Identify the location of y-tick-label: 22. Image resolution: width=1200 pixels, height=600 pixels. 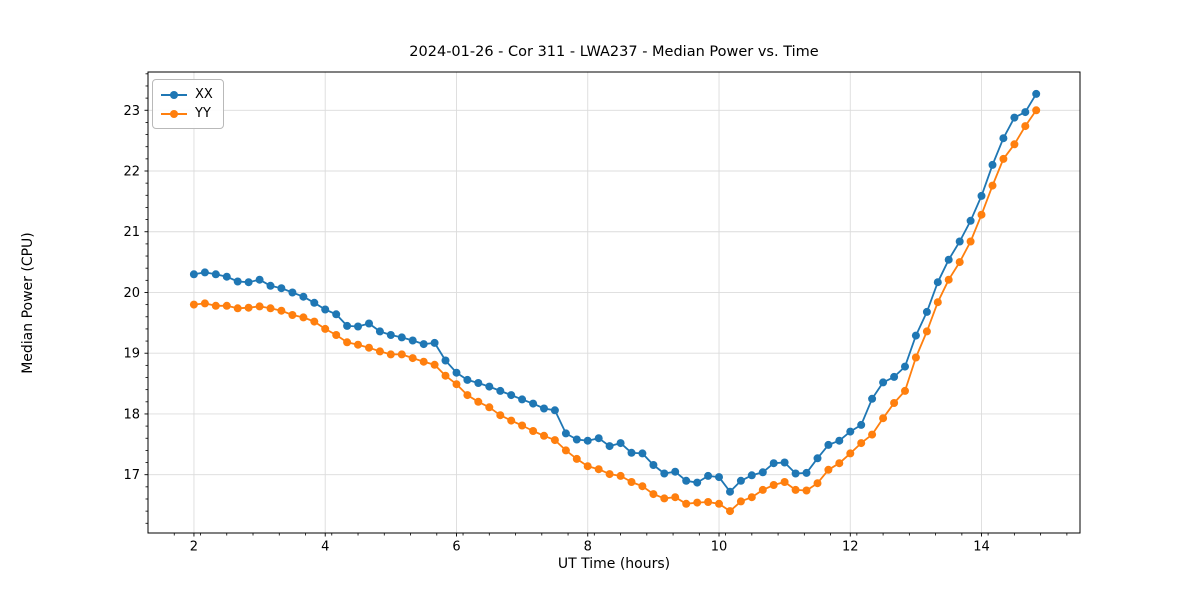
(131, 172).